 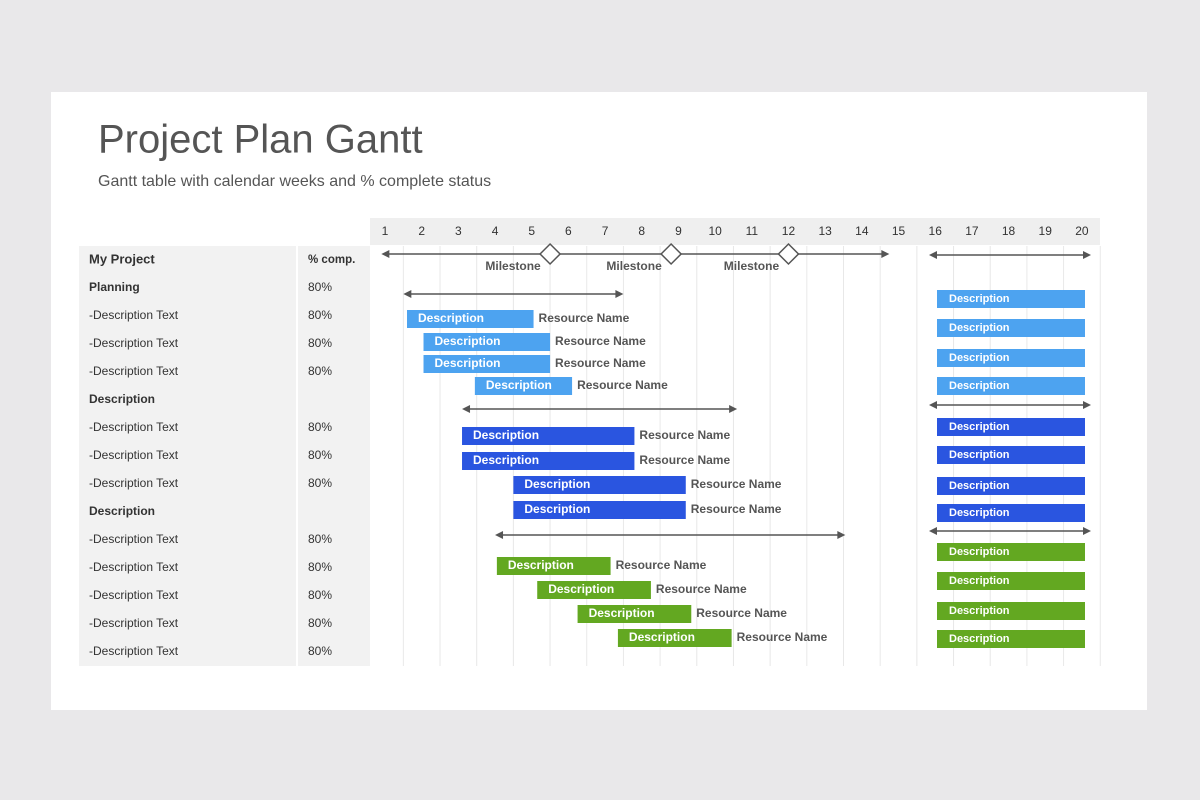 What do you see at coordinates (421, 231) in the screenshot?
I see `week-label: 2` at bounding box center [421, 231].